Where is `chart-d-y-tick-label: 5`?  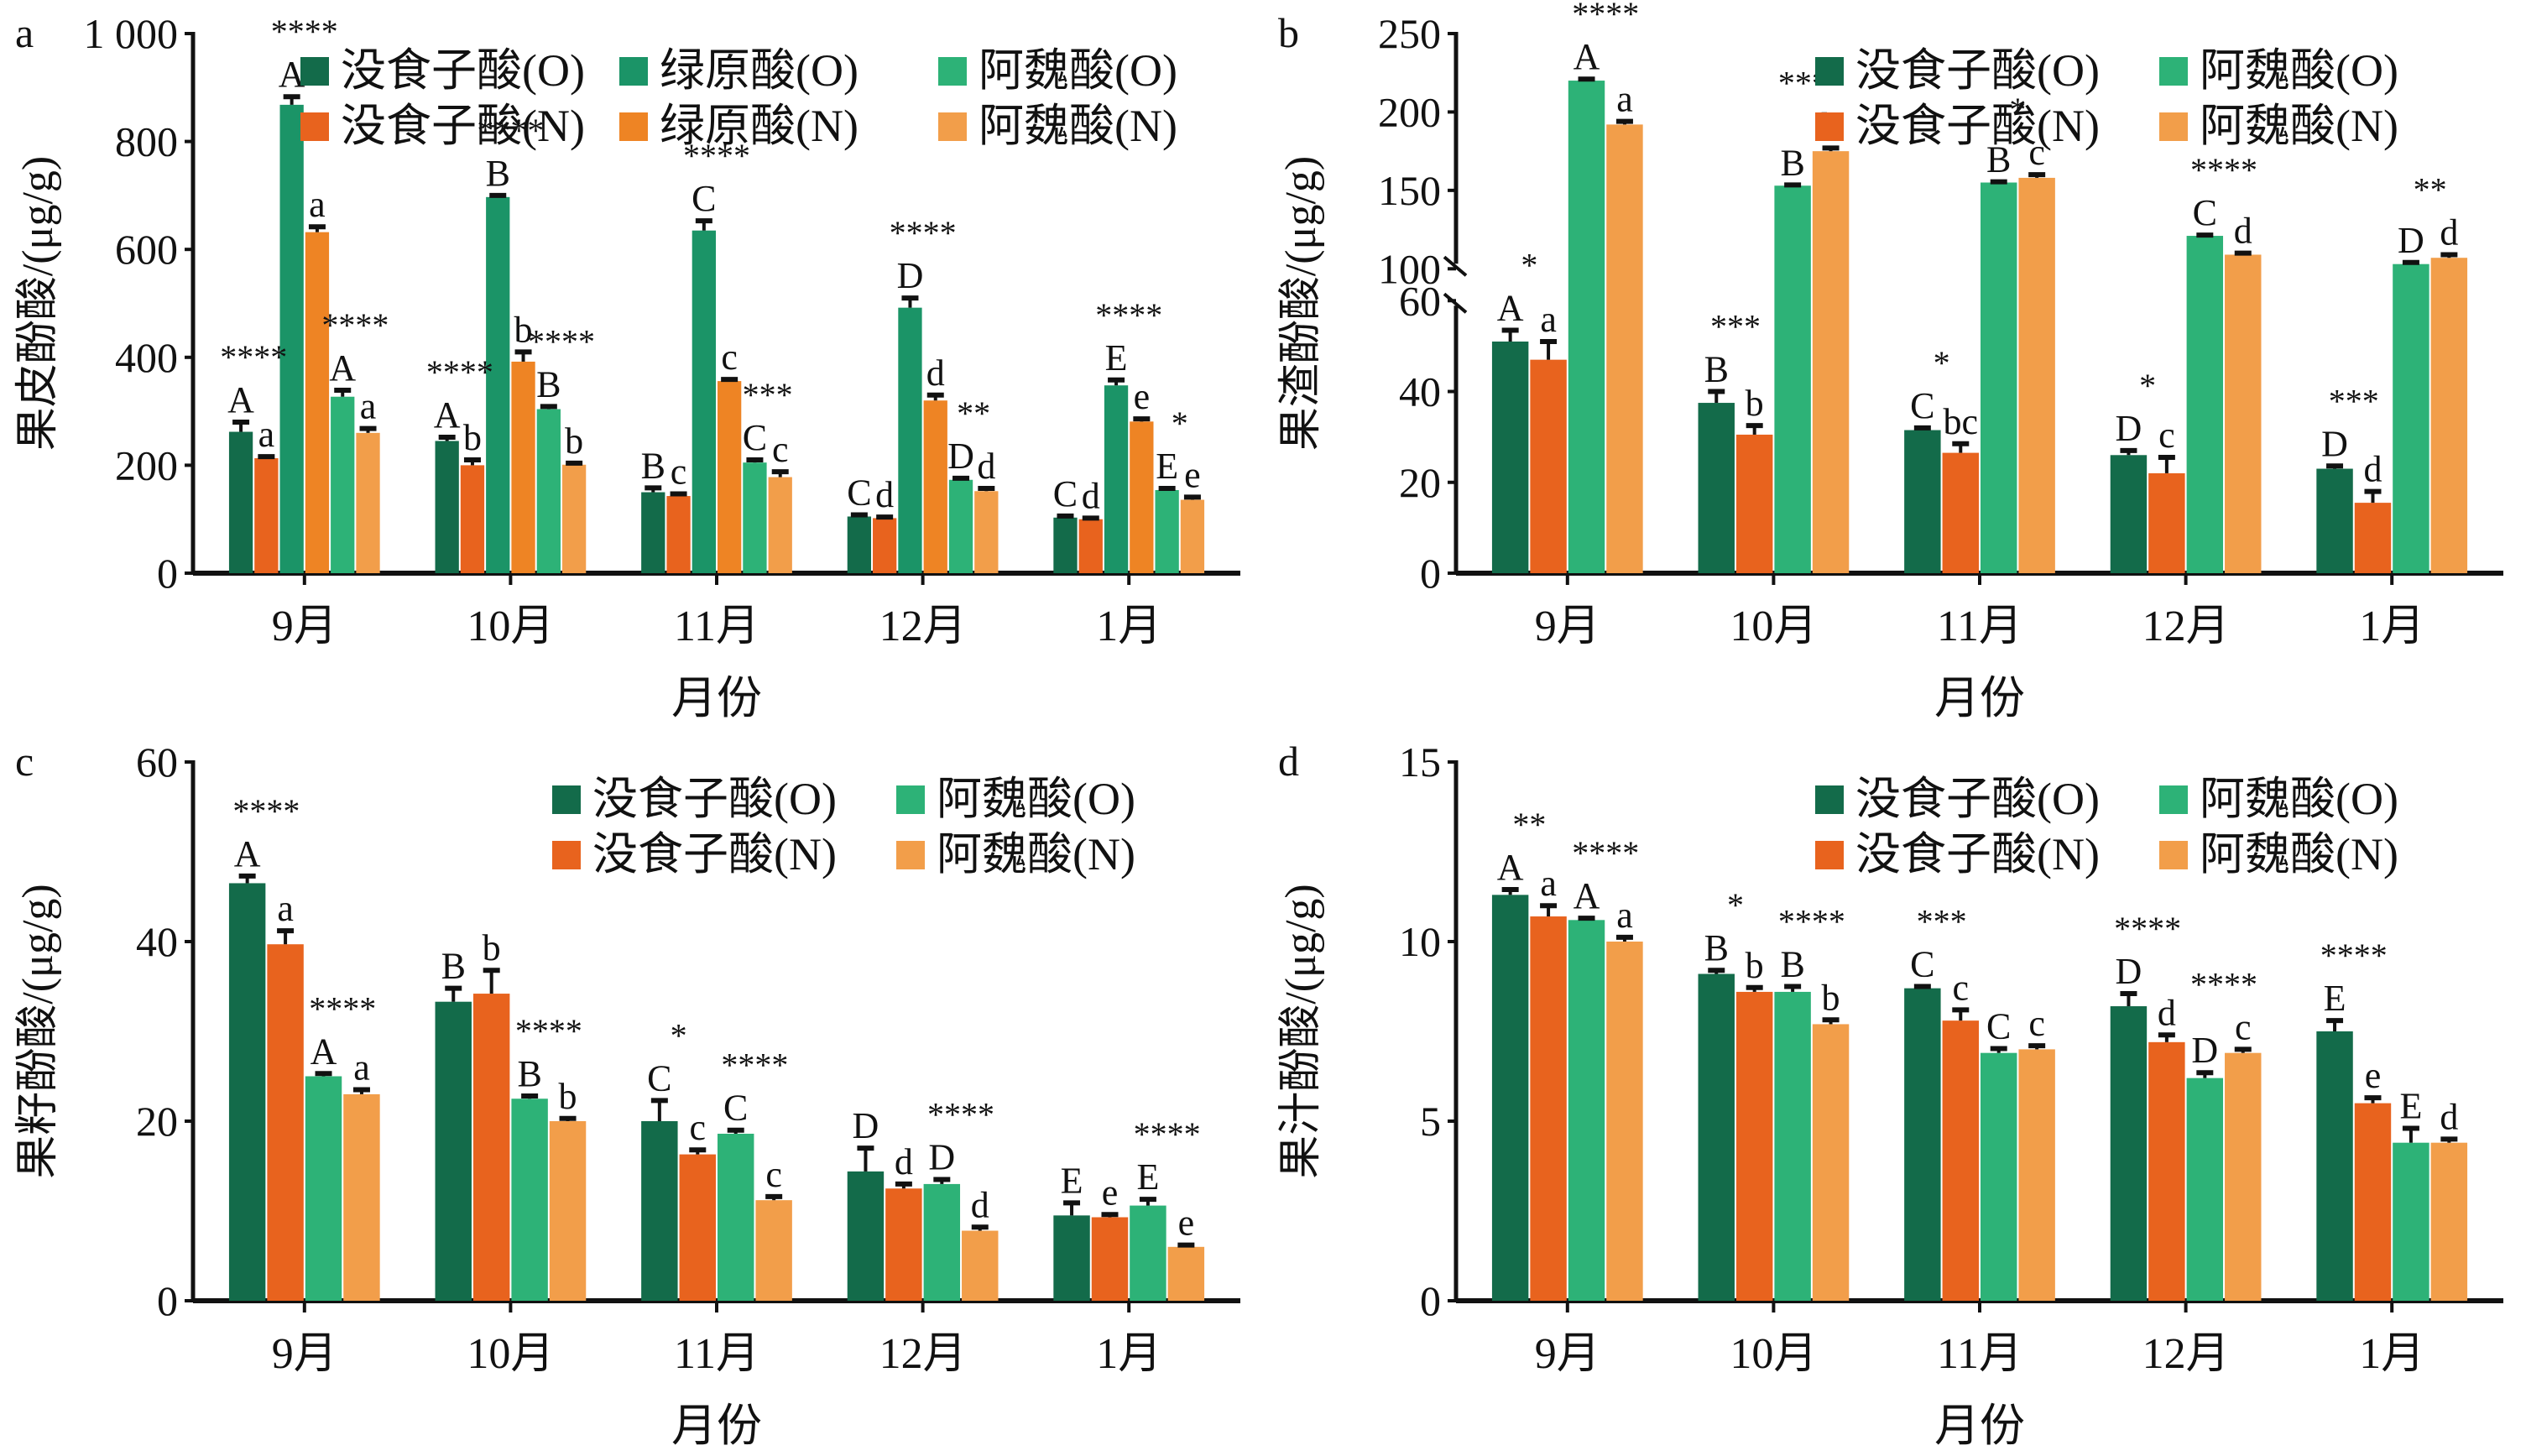 chart-d-y-tick-label: 5 is located at coordinates (1431, 1121).